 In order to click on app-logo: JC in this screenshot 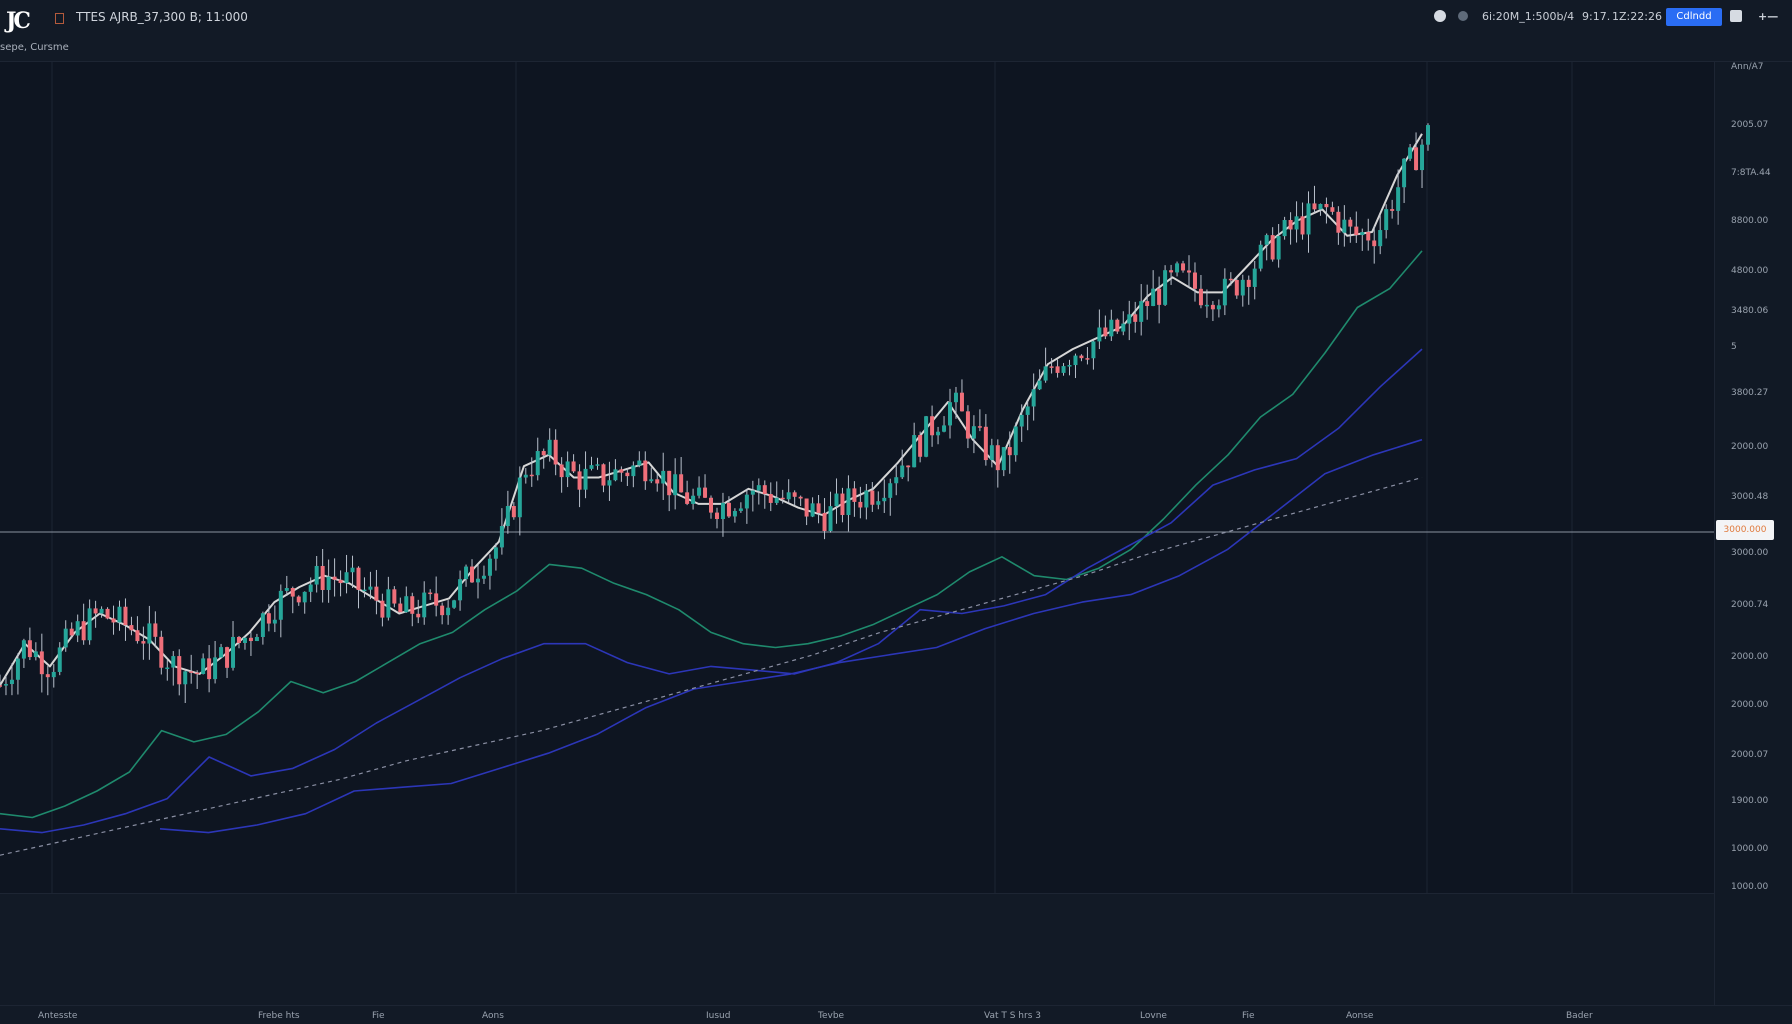, I will do `click(18, 21)`.